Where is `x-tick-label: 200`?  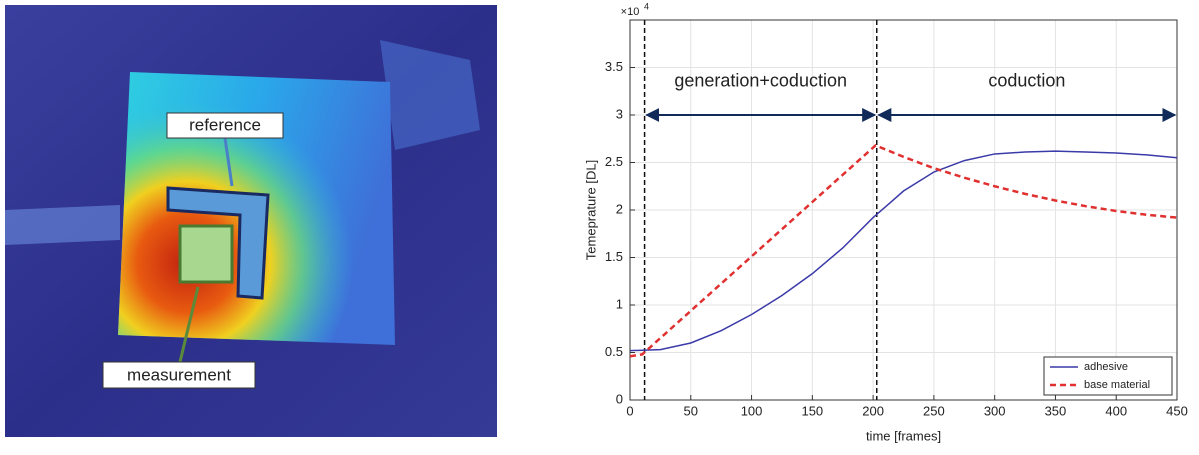 x-tick-label: 200 is located at coordinates (873, 410).